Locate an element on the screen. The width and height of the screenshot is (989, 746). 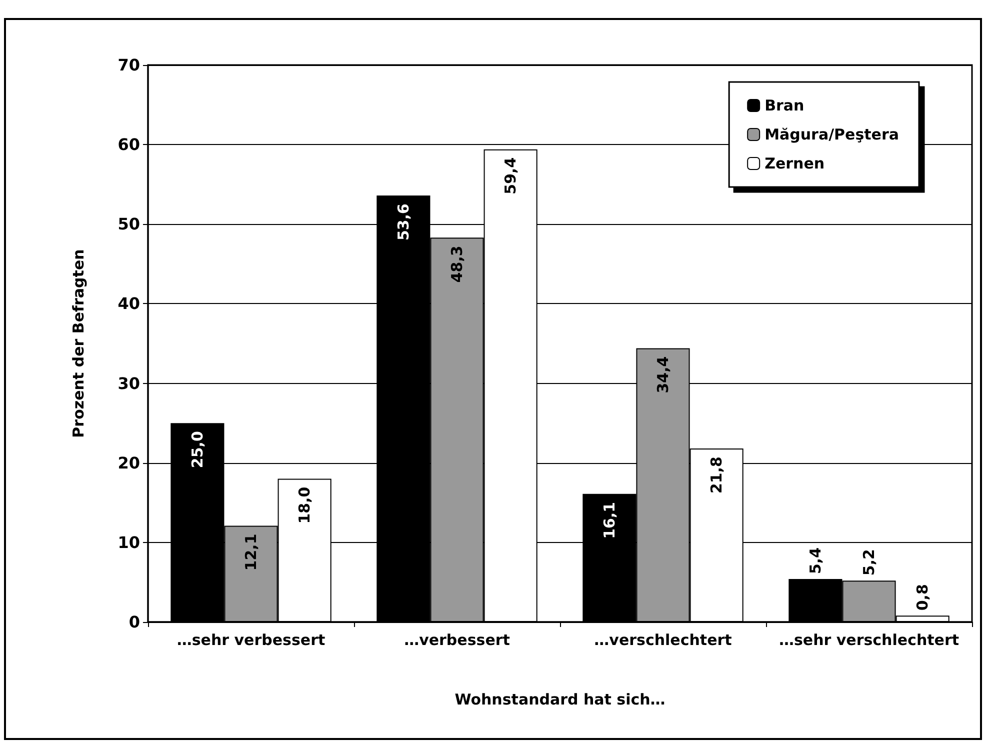
y-tick-label: 60 is located at coordinates (129, 144).